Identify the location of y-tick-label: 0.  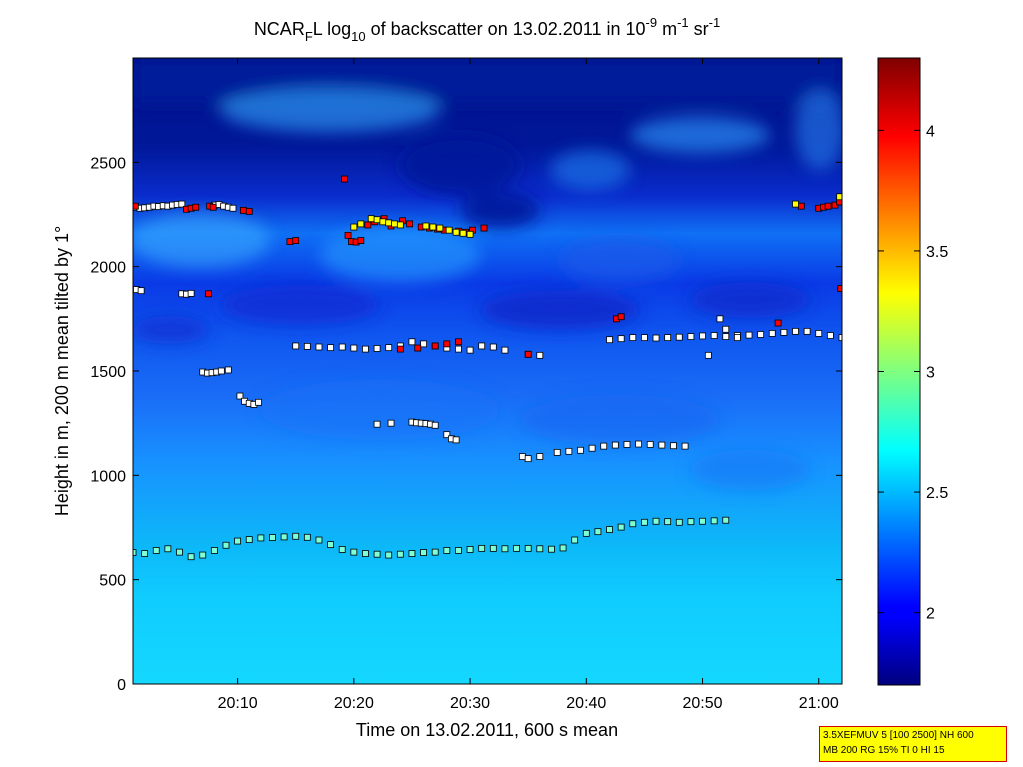
(121, 685).